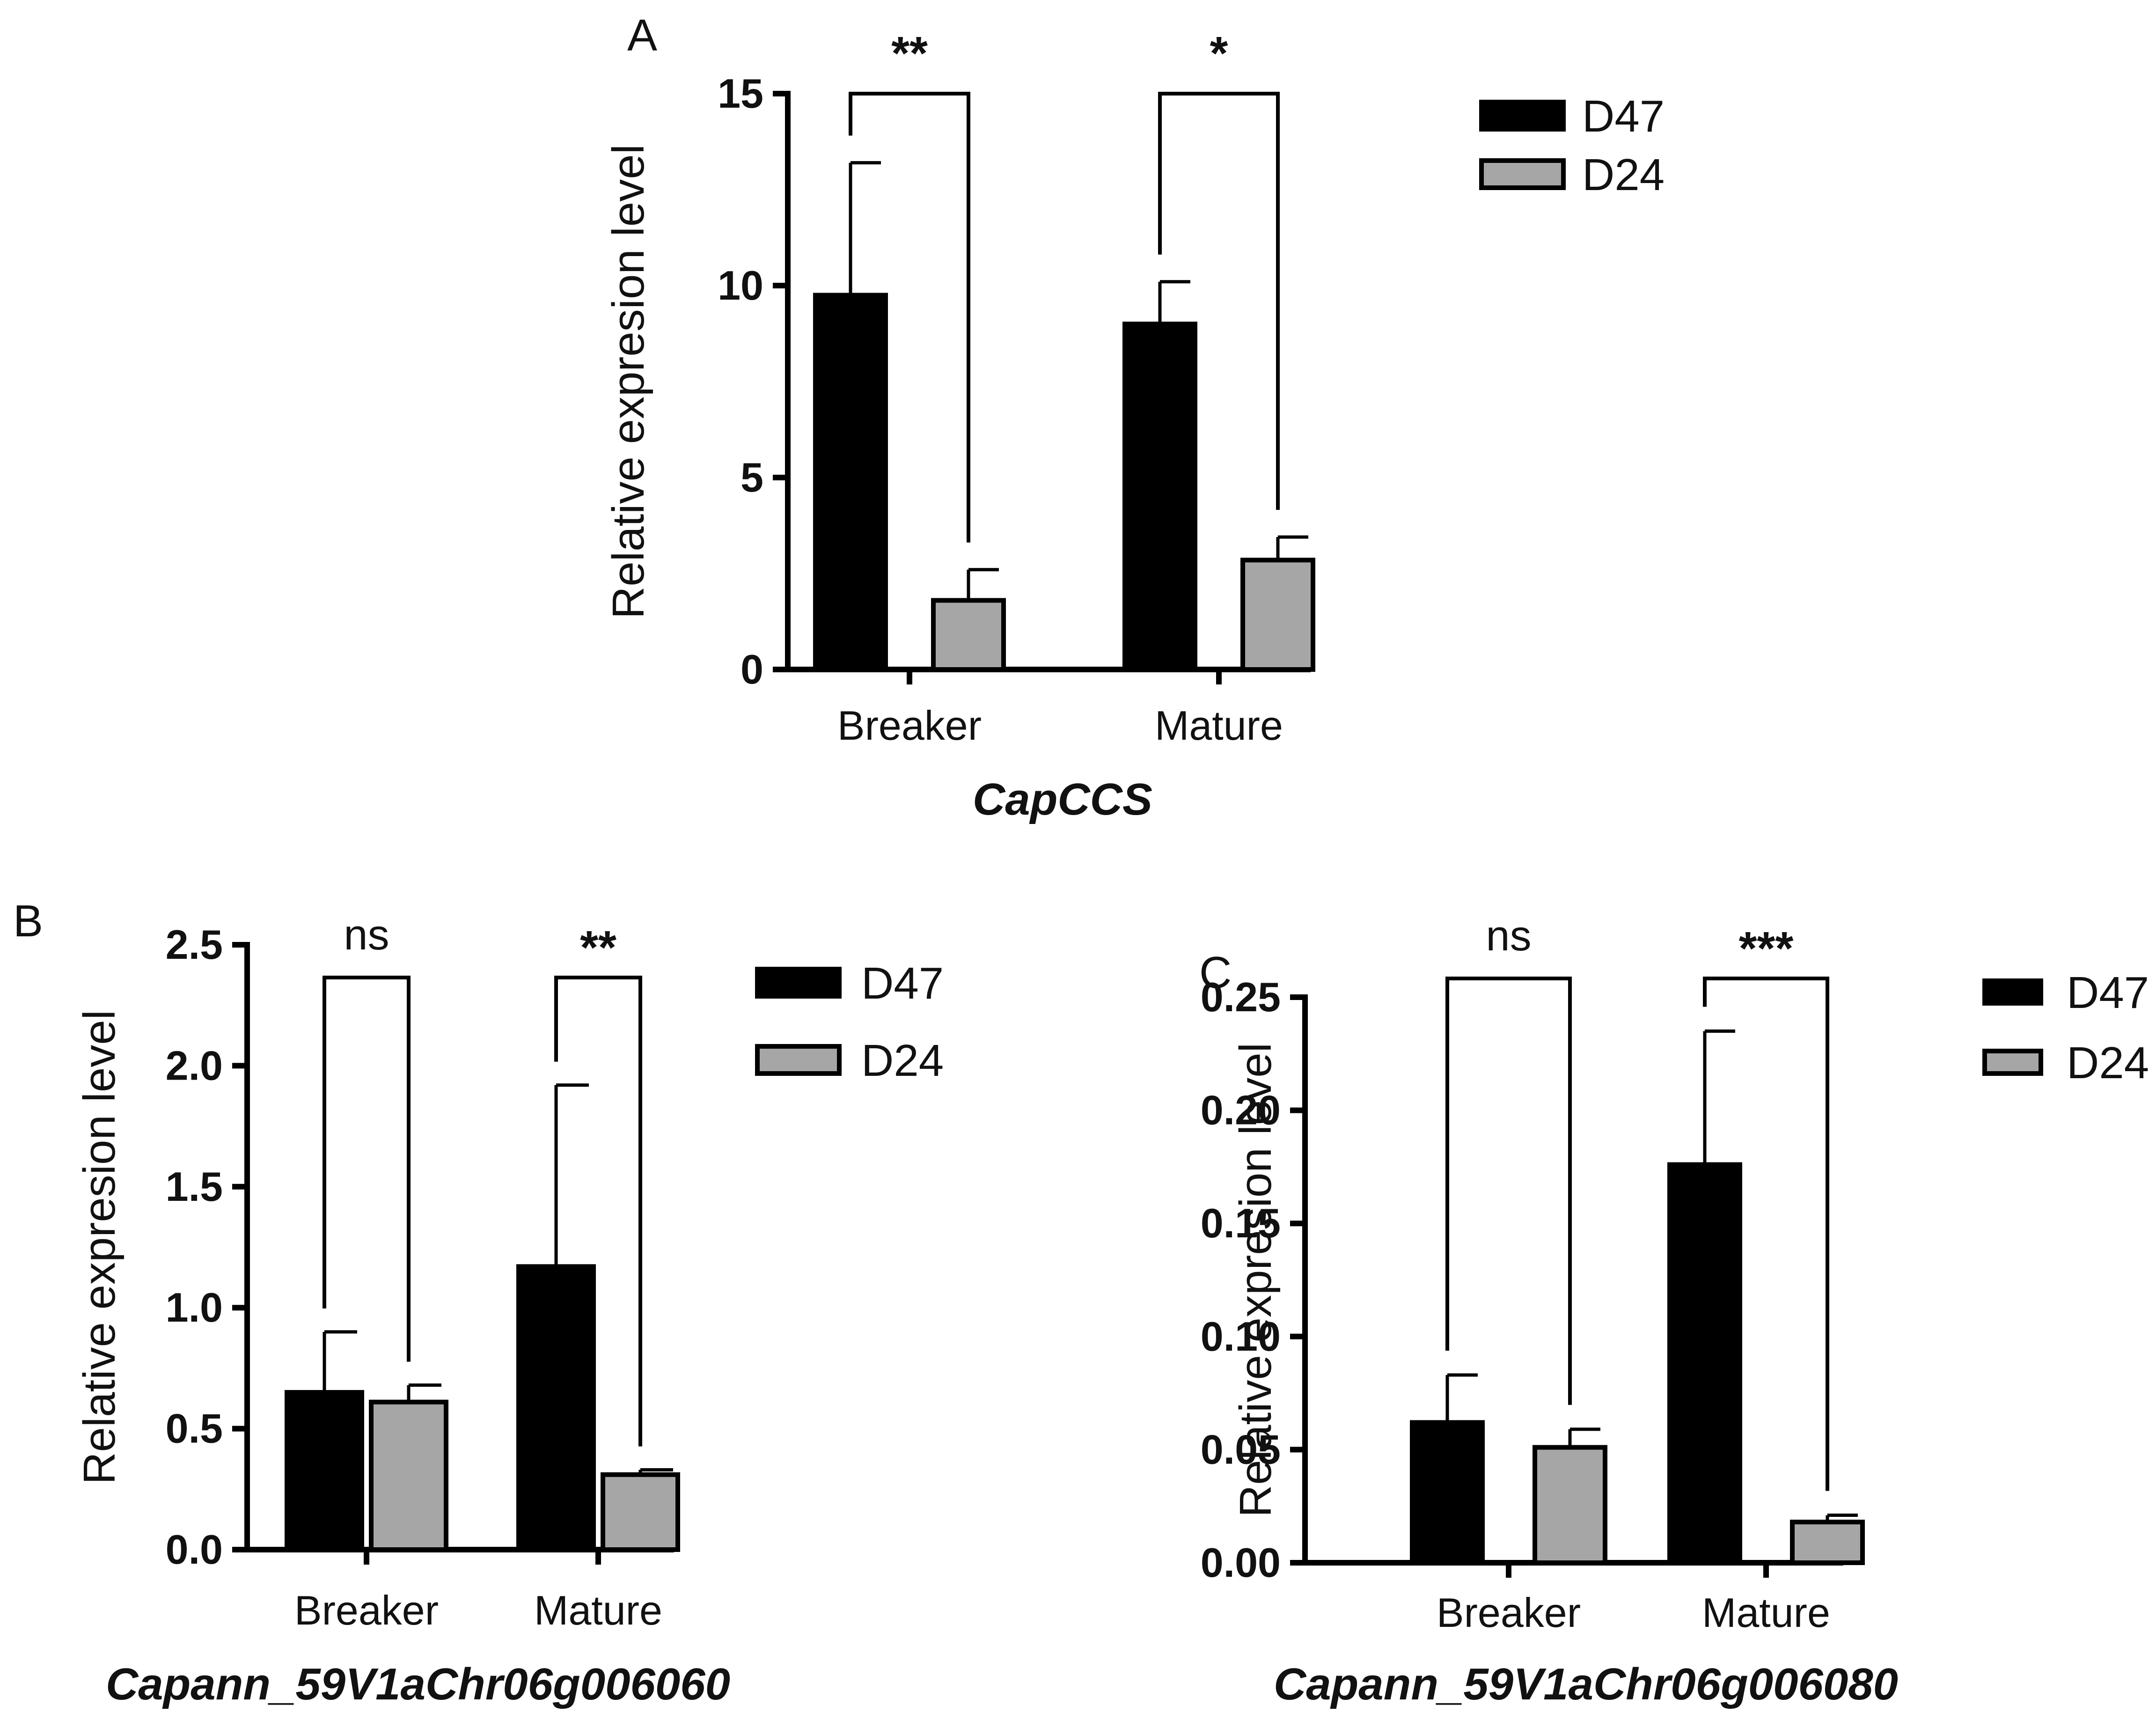 The image size is (2156, 1728). What do you see at coordinates (1062, 799) in the screenshot?
I see `gene-title: CapCCS` at bounding box center [1062, 799].